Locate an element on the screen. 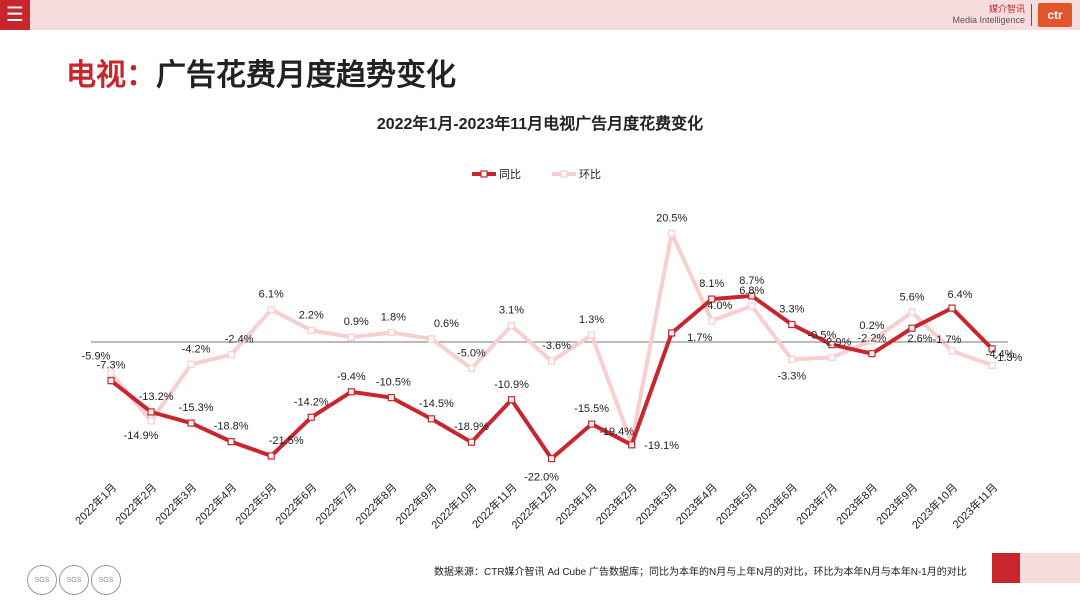 This screenshot has height=608, width=1080. data-label-yoy: -10.5% is located at coordinates (393, 383).